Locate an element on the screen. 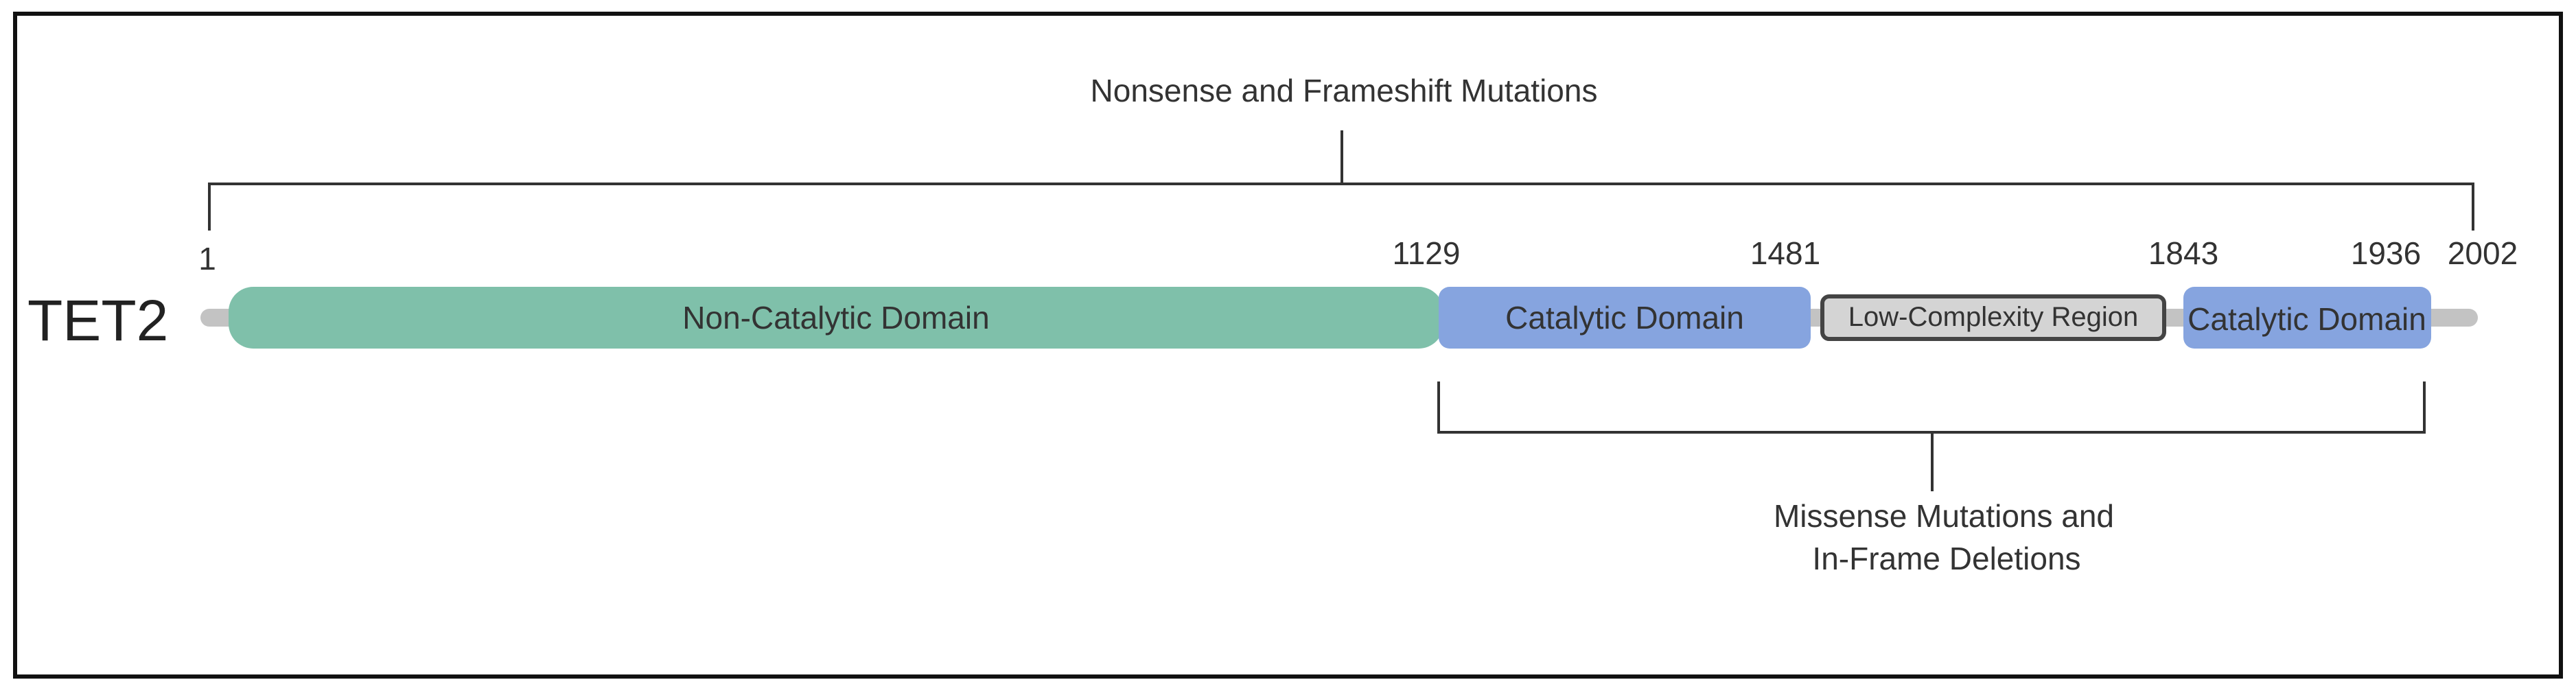 Image resolution: width=2576 pixels, height=693 pixels. position-1936: 1936 is located at coordinates (2386, 253).